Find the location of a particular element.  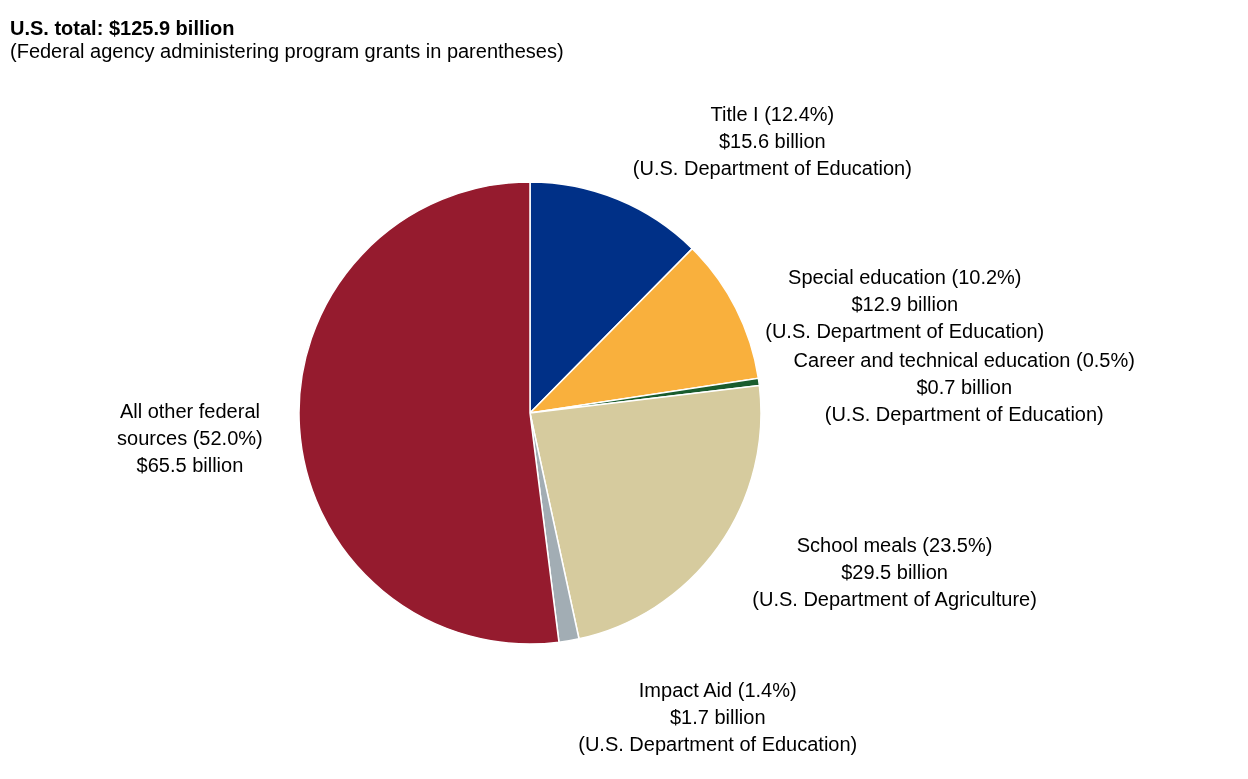

slice-label: Special education (10.2%) $12.9 billion (U.S. Department of Education) is located at coordinates (905, 303).